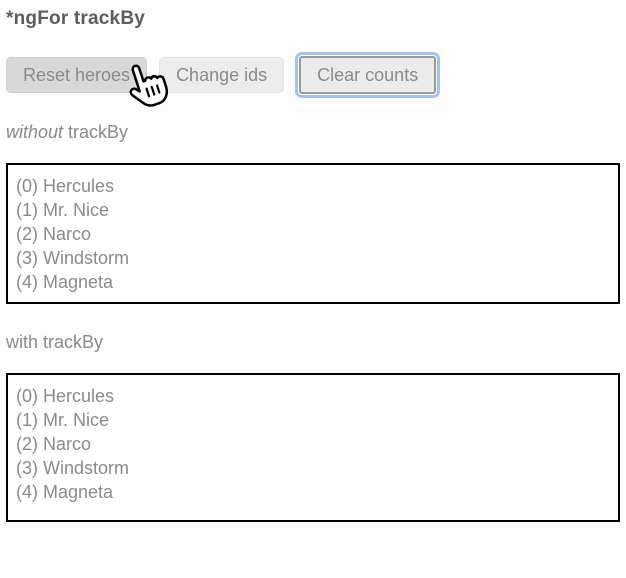 The image size is (626, 578). What do you see at coordinates (368, 75) in the screenshot?
I see `clear-counts-button: Clear counts` at bounding box center [368, 75].